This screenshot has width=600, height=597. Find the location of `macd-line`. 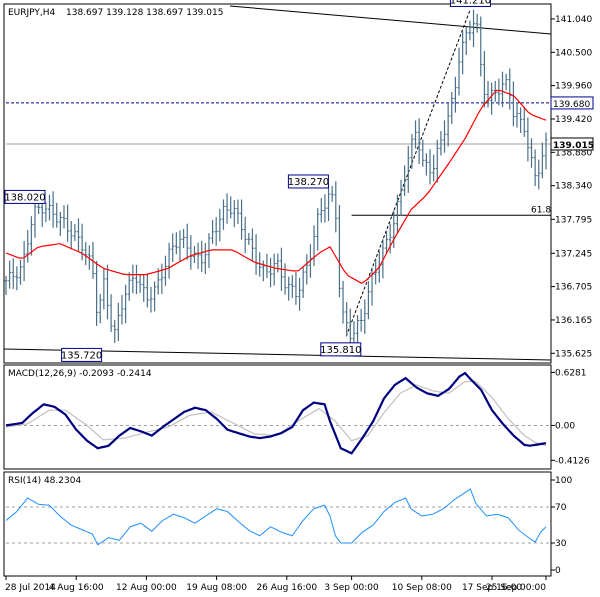

macd-line is located at coordinates (276, 413).